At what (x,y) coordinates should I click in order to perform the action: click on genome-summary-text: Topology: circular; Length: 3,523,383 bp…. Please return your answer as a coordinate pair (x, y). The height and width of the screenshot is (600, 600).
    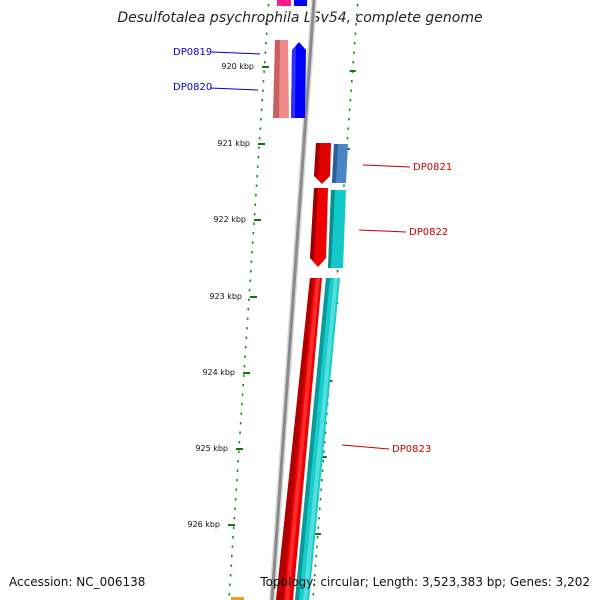
    Looking at the image, I should click on (425, 582).